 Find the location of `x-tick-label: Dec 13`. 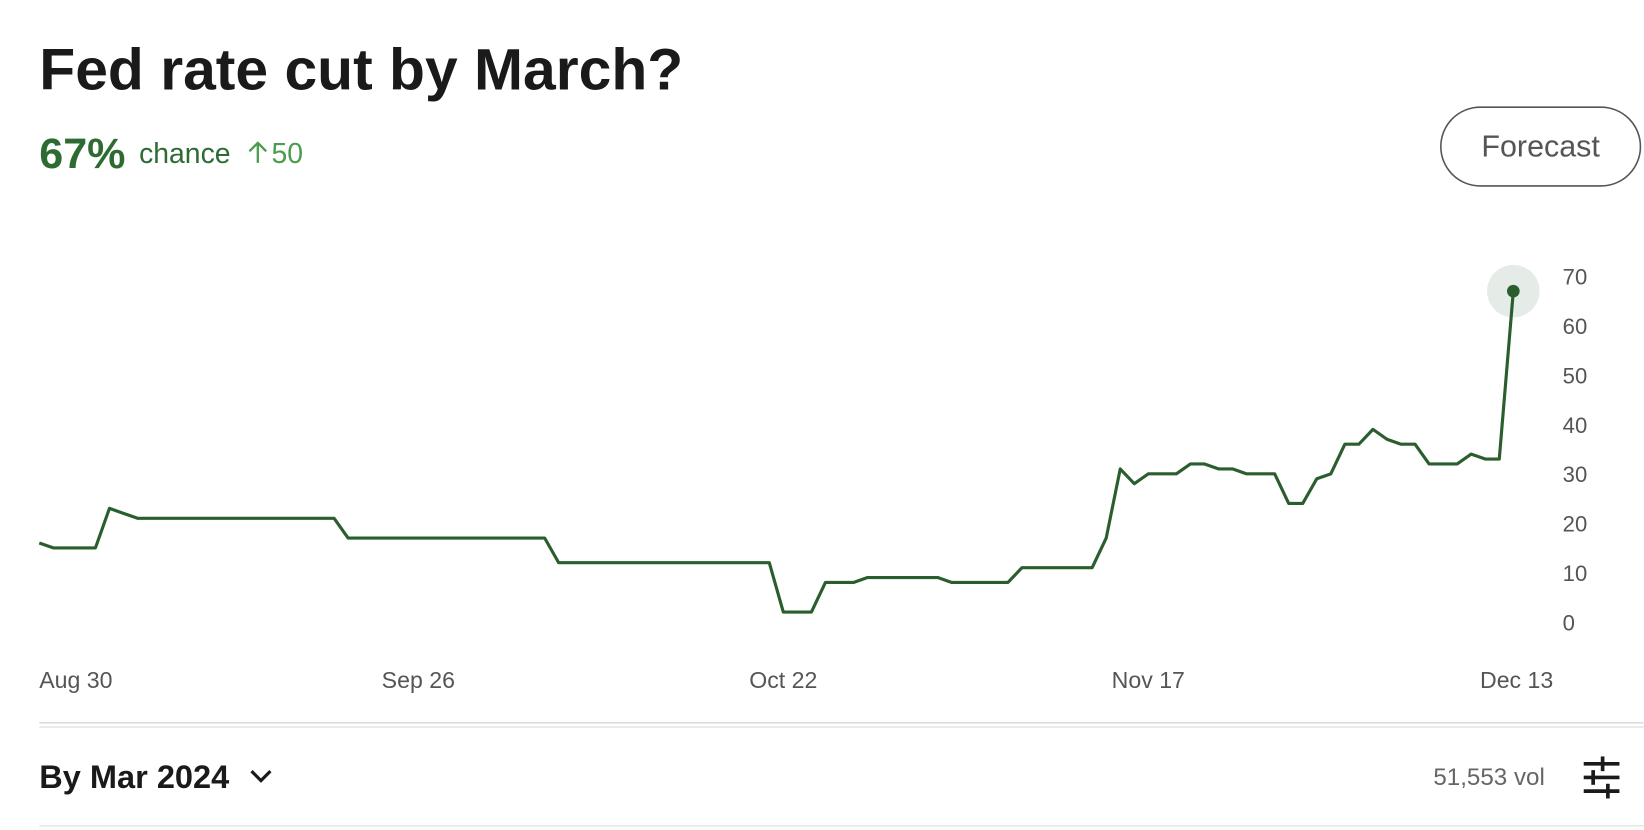

x-tick-label: Dec 13 is located at coordinates (1516, 680).